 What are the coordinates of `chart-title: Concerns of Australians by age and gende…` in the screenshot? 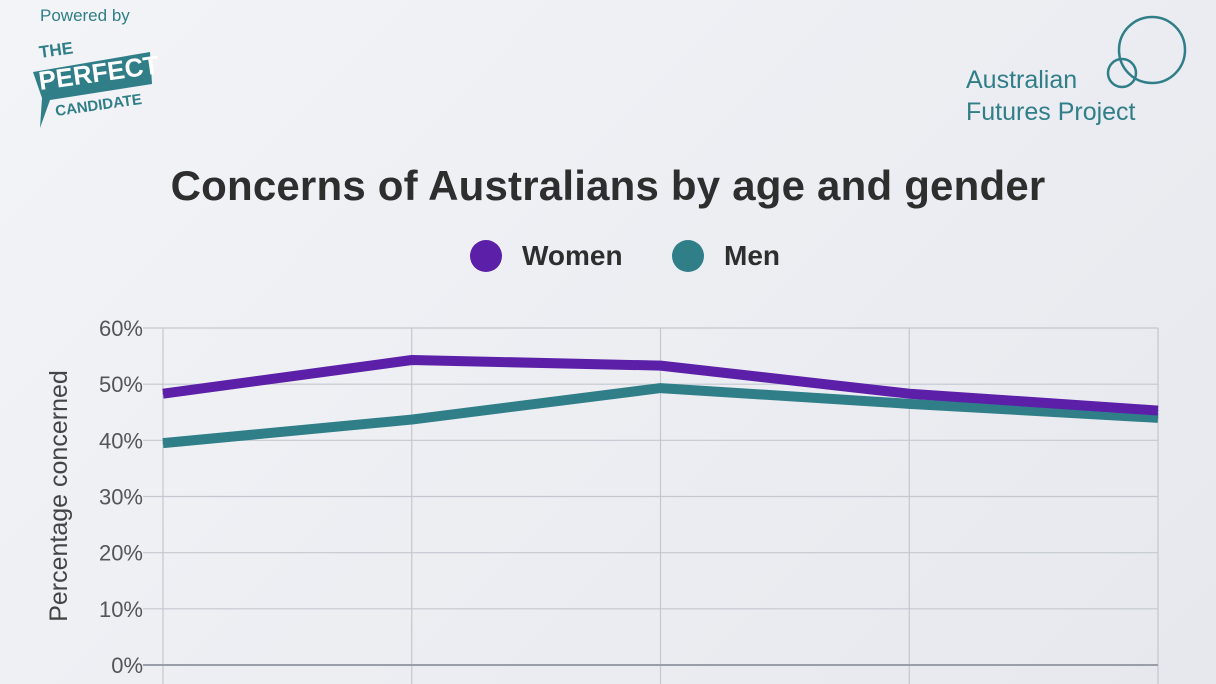 It's located at (608, 185).